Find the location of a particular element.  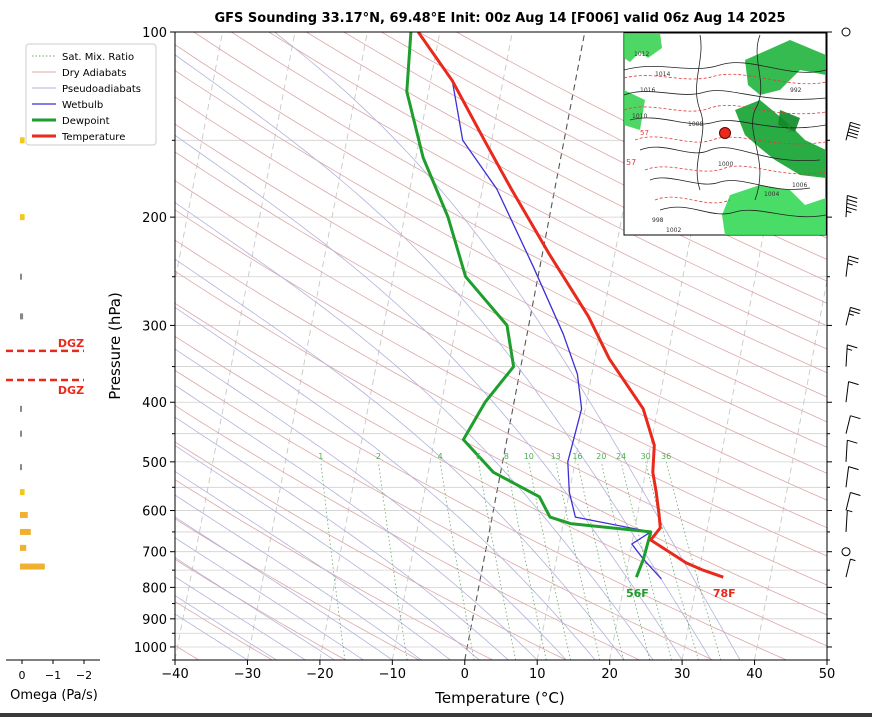

isotherm--20 is located at coordinates (380, 346).